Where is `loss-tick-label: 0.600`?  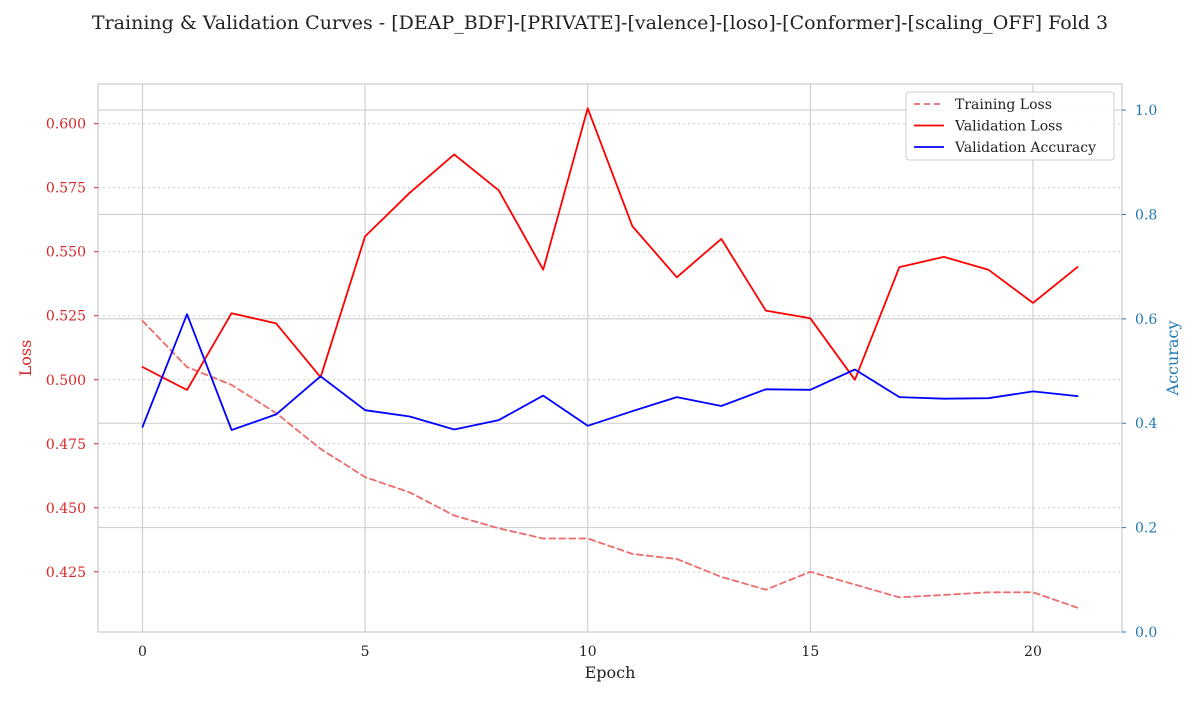 loss-tick-label: 0.600 is located at coordinates (66, 125).